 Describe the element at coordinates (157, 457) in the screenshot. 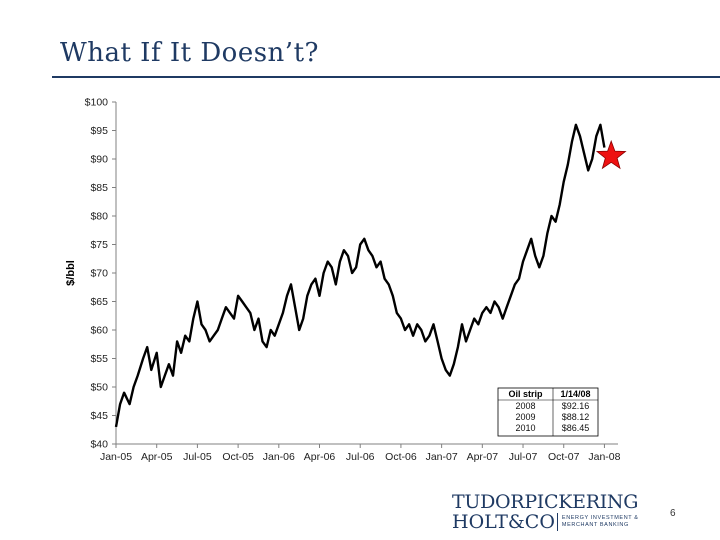

I see `x-tick-label: Apr-05` at that location.